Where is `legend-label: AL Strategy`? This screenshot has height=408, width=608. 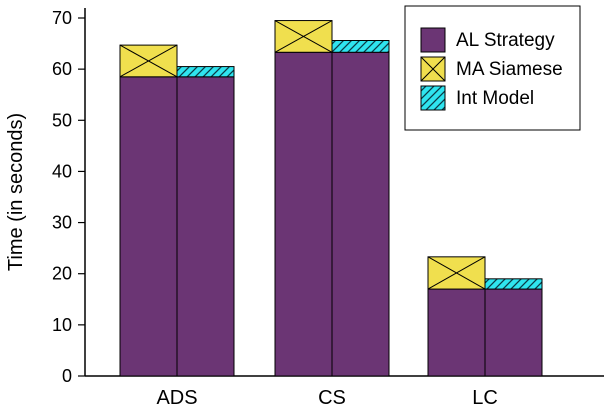 legend-label: AL Strategy is located at coordinates (505, 40).